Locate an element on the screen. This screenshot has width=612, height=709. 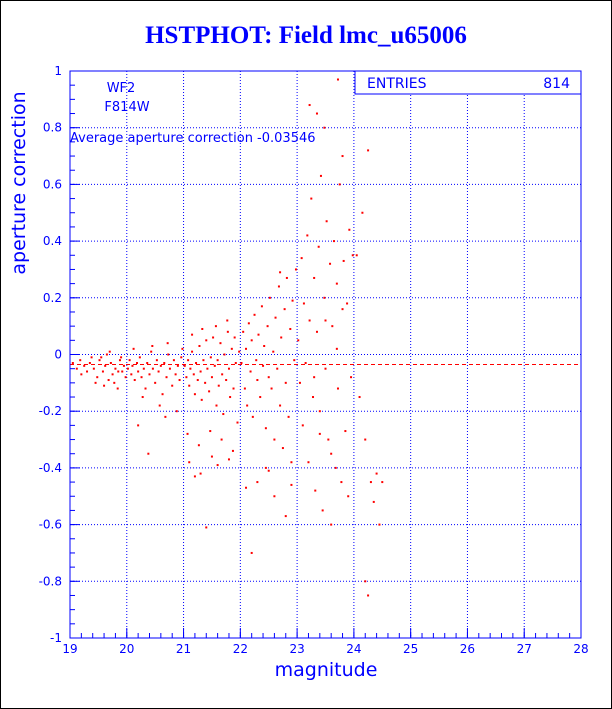
y-tick-label: -1 is located at coordinates (56, 638).